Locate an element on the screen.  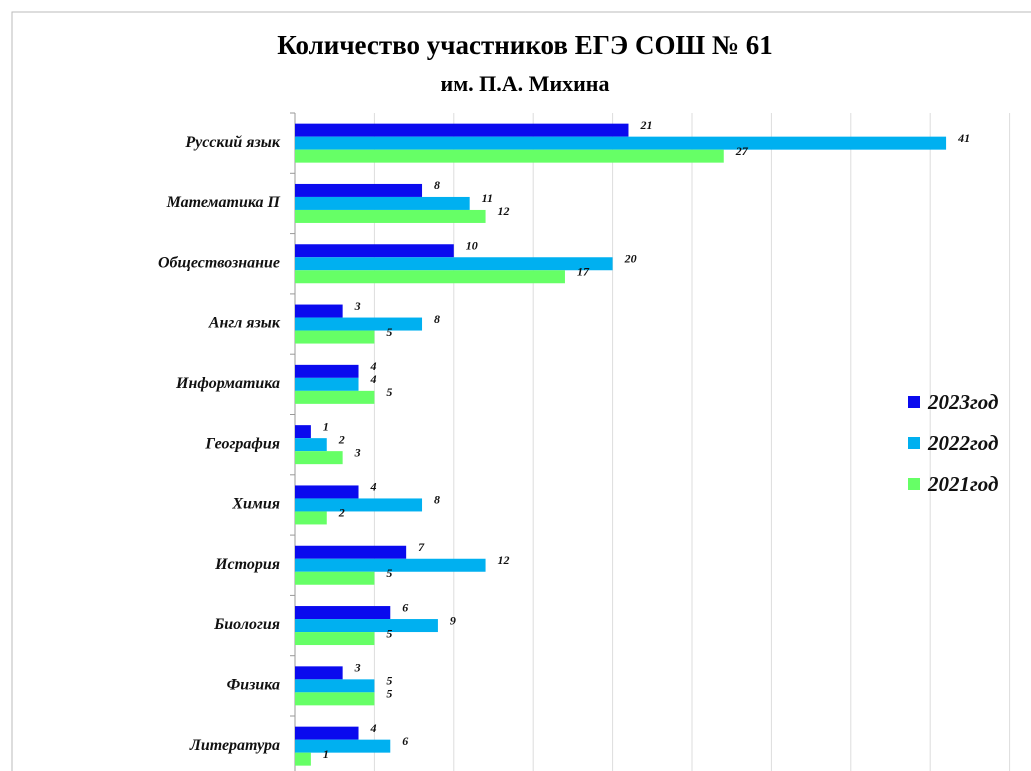
chart-title: Количество участников ЕГЭ СОШ № 61 is located at coordinates (525, 45).